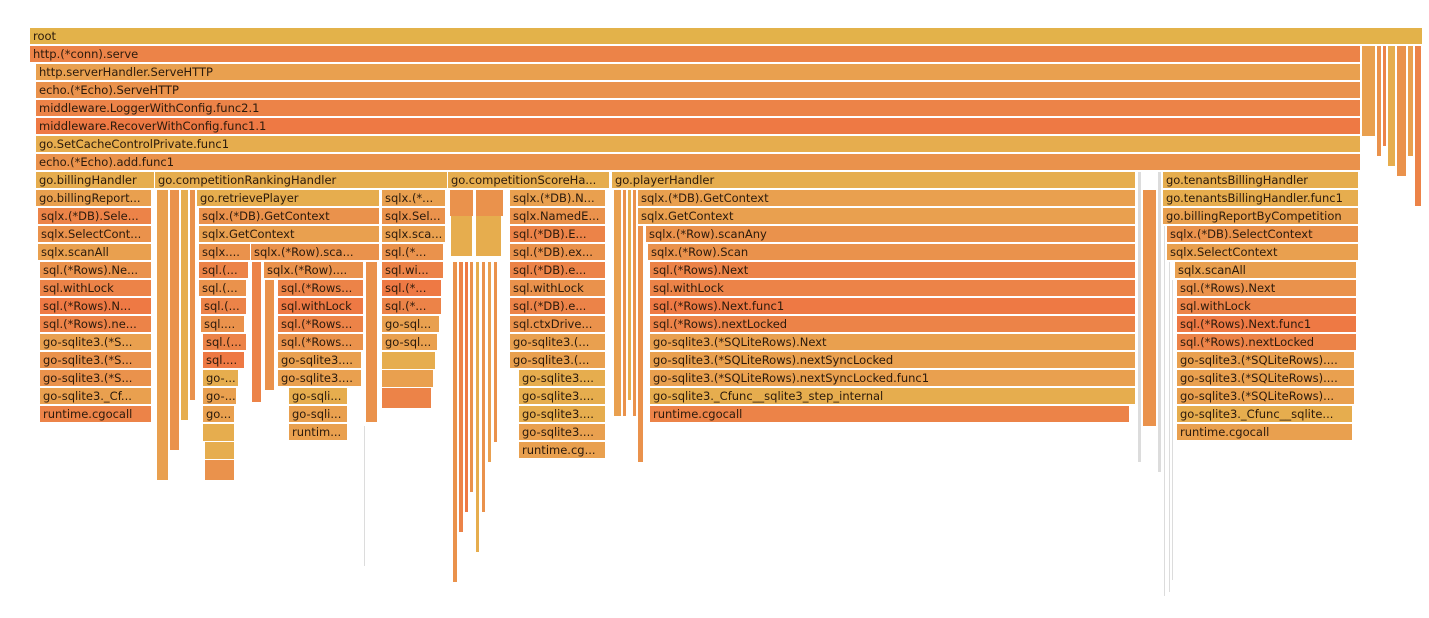 The height and width of the screenshot is (618, 1429). I want to click on frame-tenants-report-by-competition: go.billingReportByCompetition, so click(1261, 216).